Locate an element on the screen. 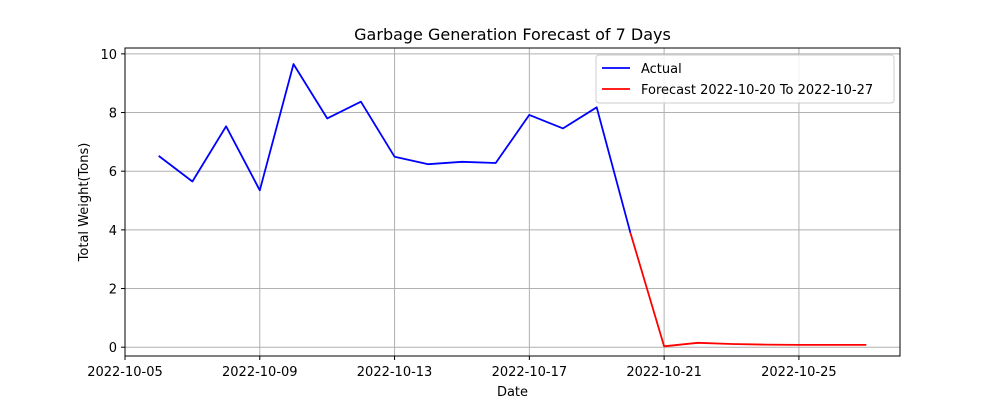 This screenshot has width=1000, height=400. chart-title: Garbage Generation Forecast of 7 Days is located at coordinates (512, 34).